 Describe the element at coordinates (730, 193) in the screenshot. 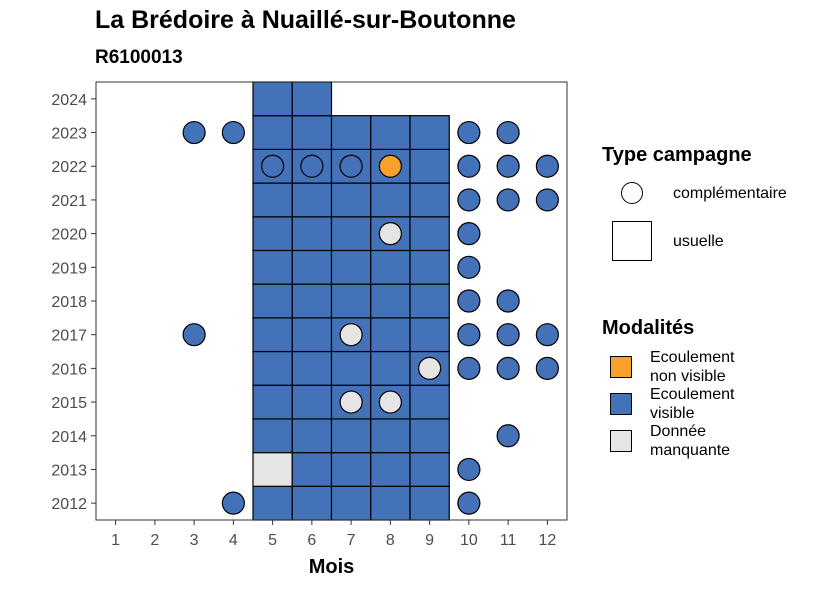

I see `legend-shape-label: complémentaire` at that location.